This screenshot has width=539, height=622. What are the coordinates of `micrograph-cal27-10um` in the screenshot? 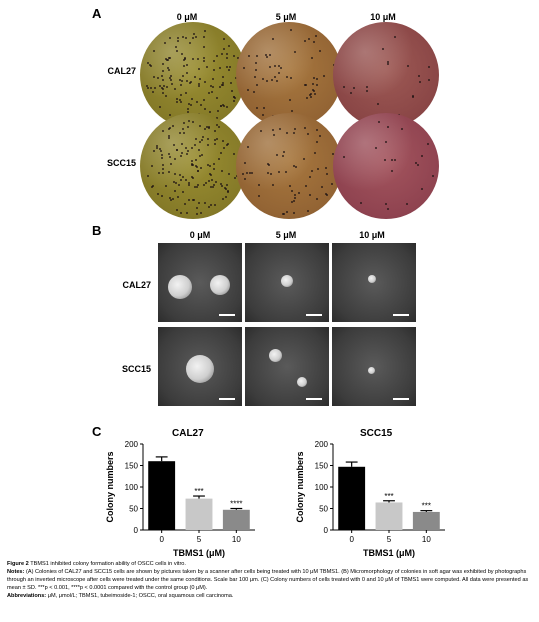 It's located at (374, 282).